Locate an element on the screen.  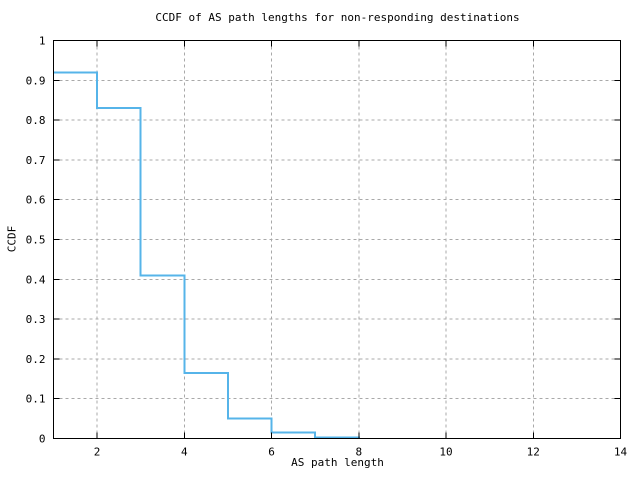
x-tick-label: 12 is located at coordinates (533, 452).